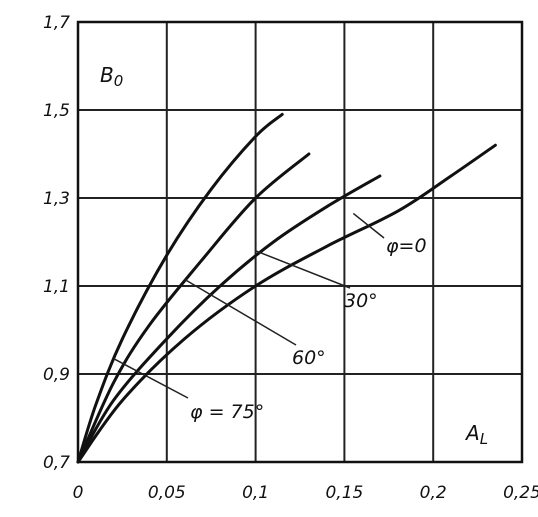  Describe the element at coordinates (78, 493) in the screenshot. I see `x-tick-label-0: 0` at that location.